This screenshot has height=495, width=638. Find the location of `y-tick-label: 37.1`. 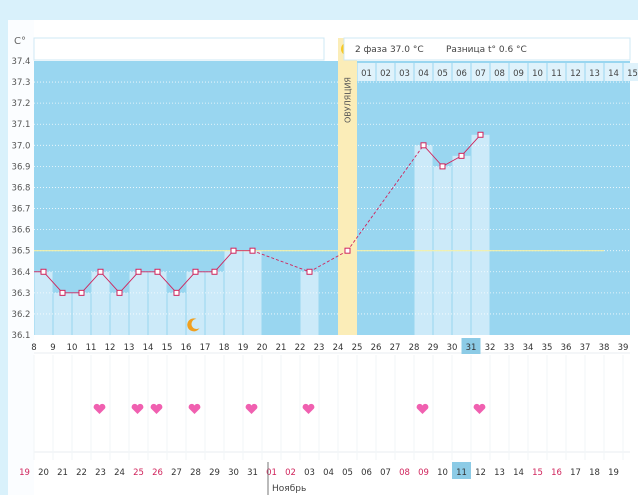

y-tick-label: 37.1 is located at coordinates (21, 125).